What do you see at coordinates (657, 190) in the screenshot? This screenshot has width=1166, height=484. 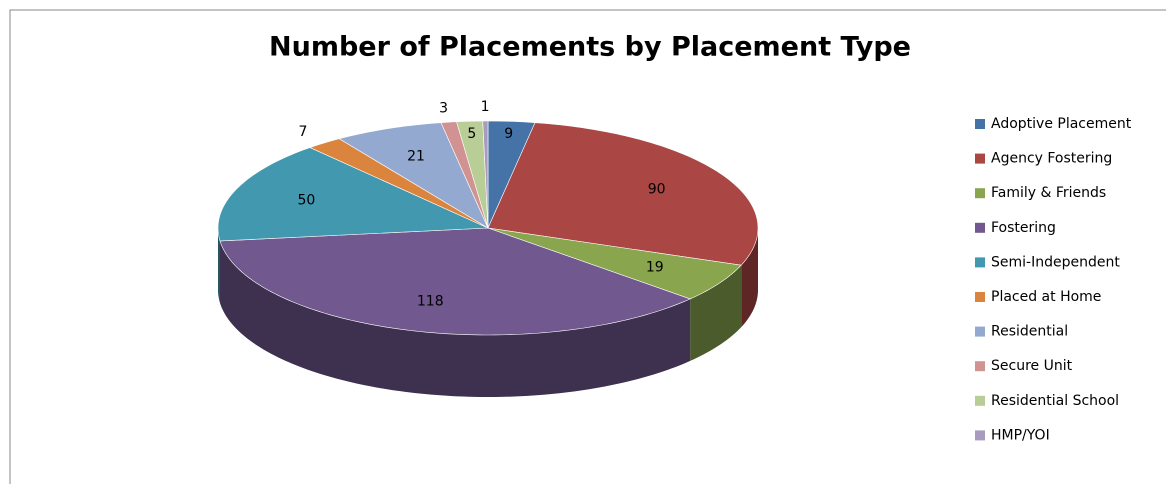 I see `data-label: 90` at bounding box center [657, 190].